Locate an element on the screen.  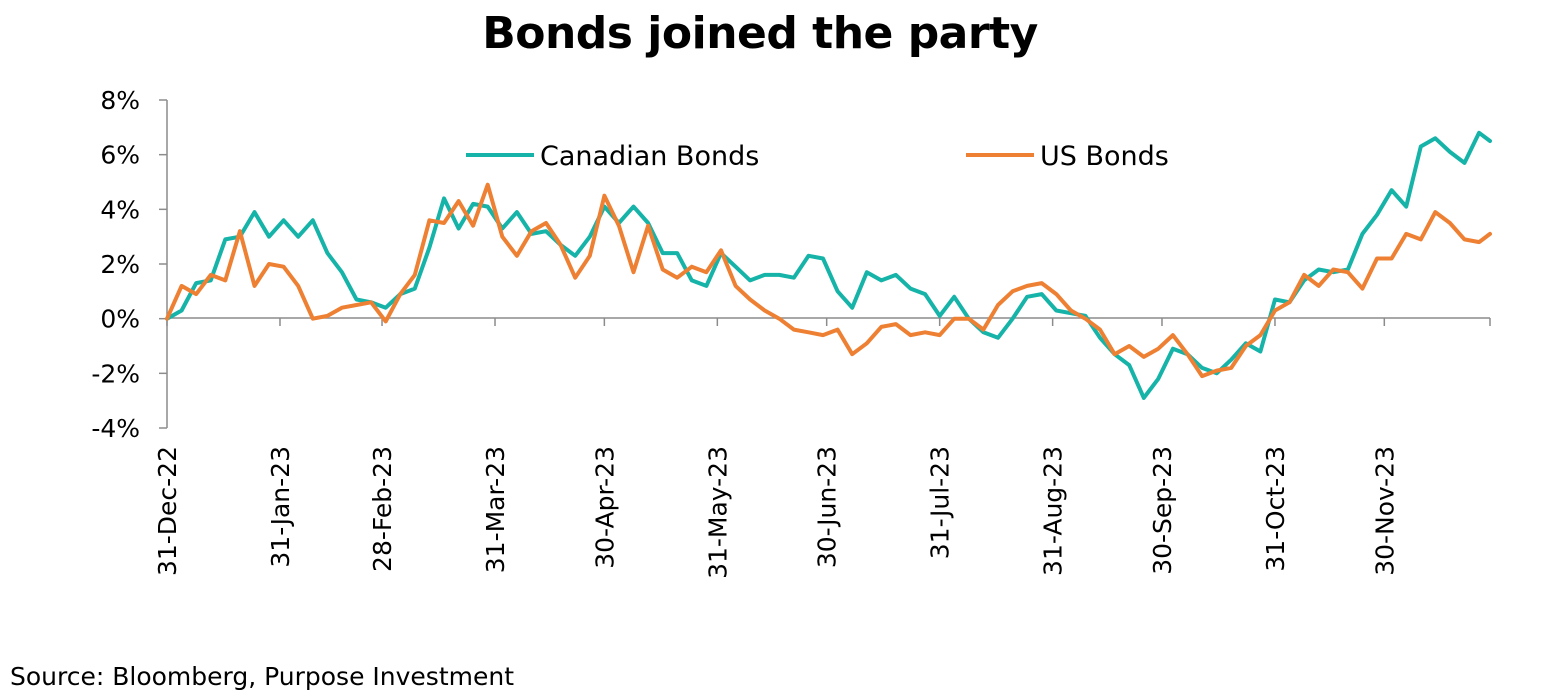
x-tick-label: 31-Mar-23 is located at coordinates (495, 509).